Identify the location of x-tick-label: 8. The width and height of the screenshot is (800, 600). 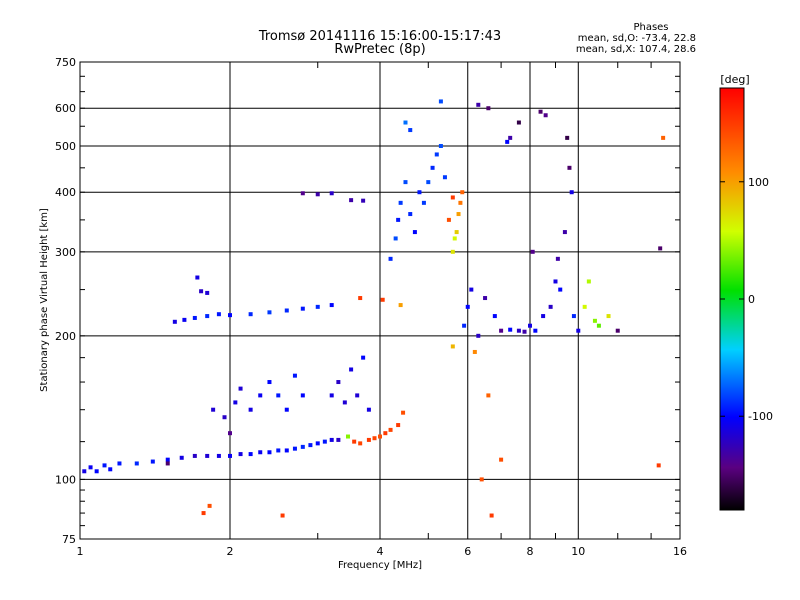
(530, 551).